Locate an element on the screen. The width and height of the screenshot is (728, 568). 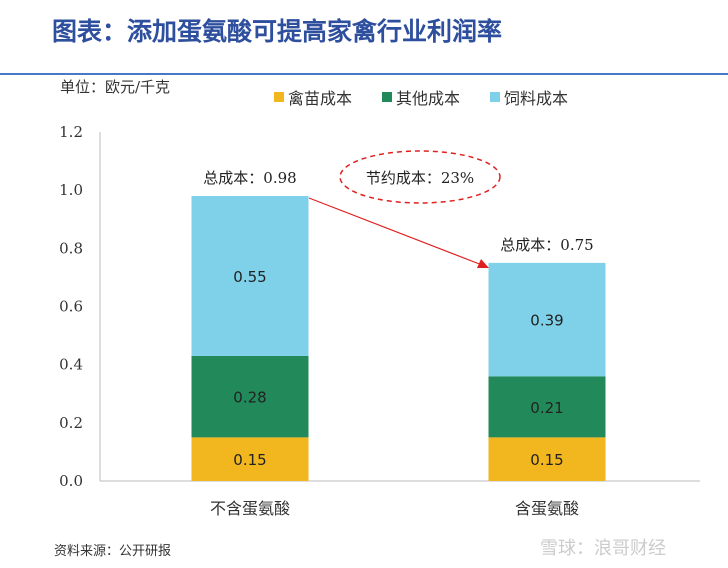
bar-value-label: 0.28 is located at coordinates (249, 398).